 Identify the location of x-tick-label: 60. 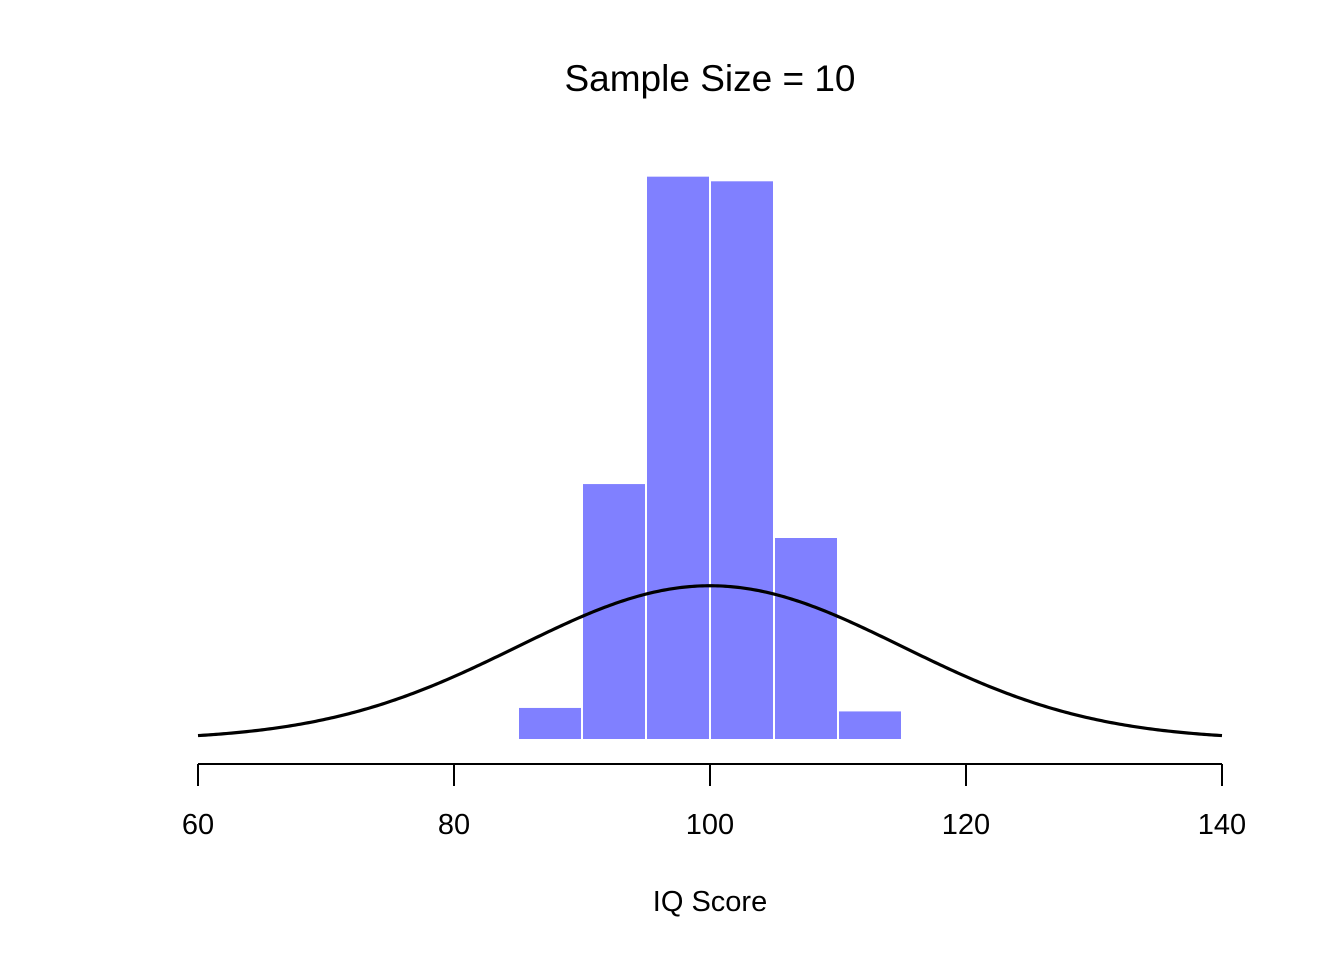
(198, 825).